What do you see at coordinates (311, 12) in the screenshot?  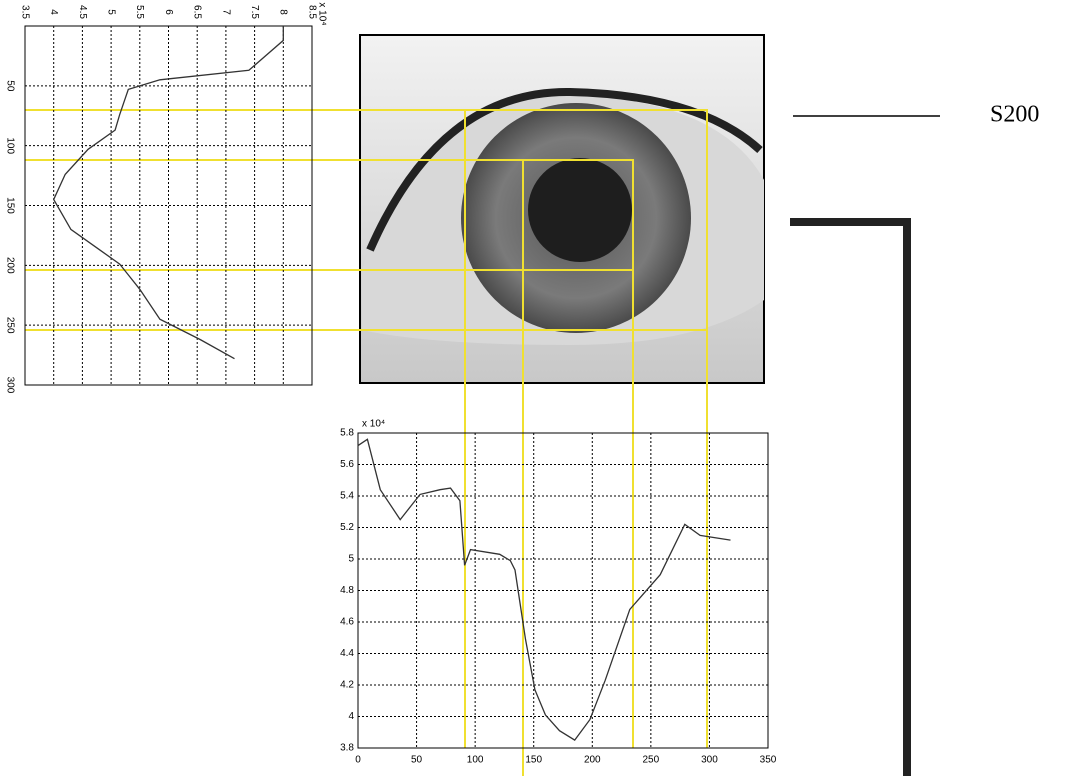 I see `y-tick-label: 8.5` at bounding box center [311, 12].